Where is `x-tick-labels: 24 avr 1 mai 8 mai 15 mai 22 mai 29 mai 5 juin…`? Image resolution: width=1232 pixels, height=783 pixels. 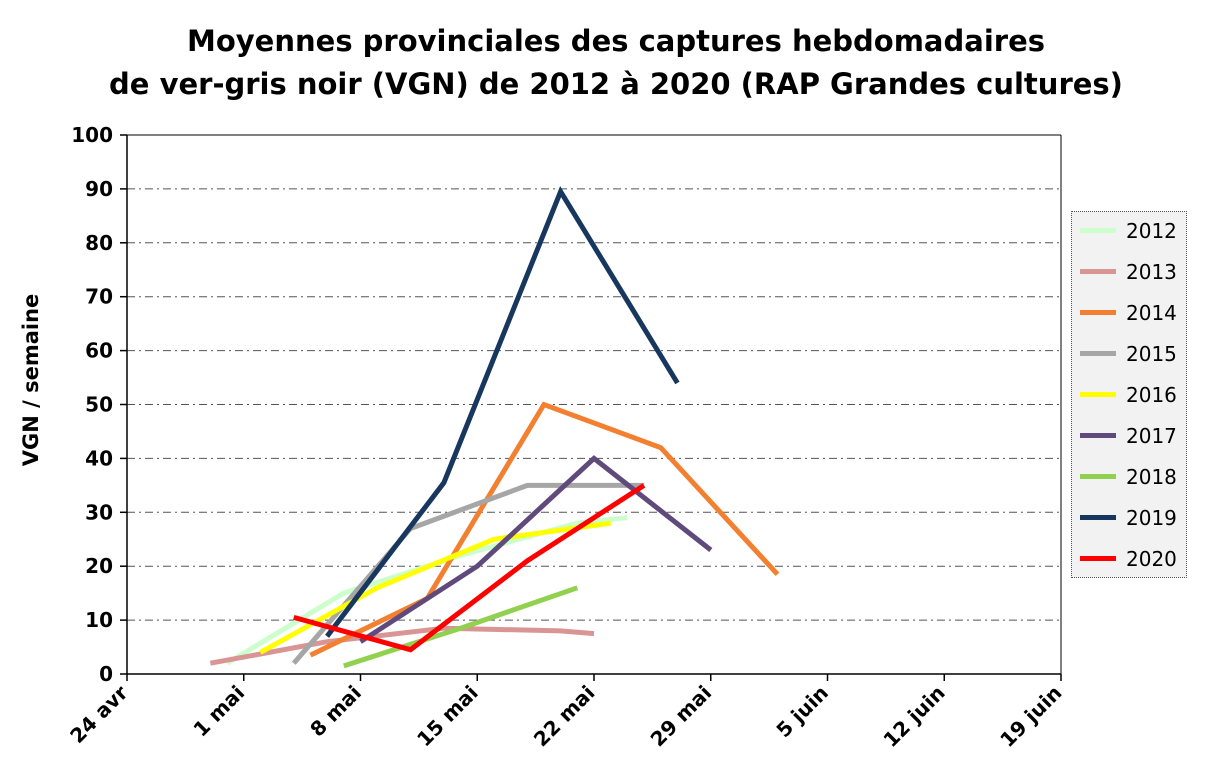 x-tick-labels: 24 avr 1 mai 8 mai 15 mai 22 mai 29 mai 5 juin… is located at coordinates (565, 715).